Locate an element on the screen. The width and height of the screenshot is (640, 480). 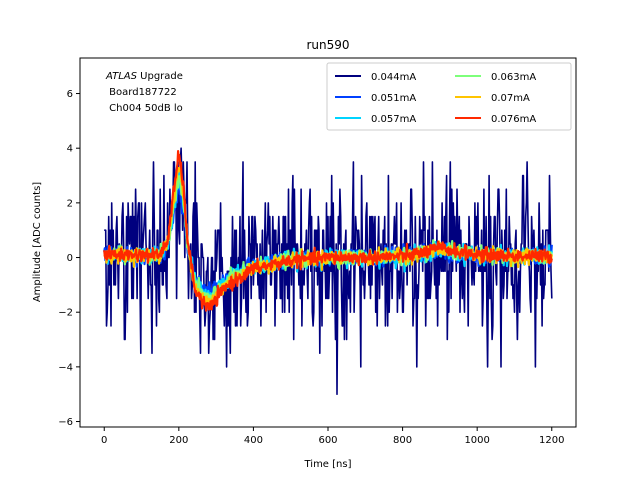
x-tick-label: 400 is located at coordinates (253, 440).